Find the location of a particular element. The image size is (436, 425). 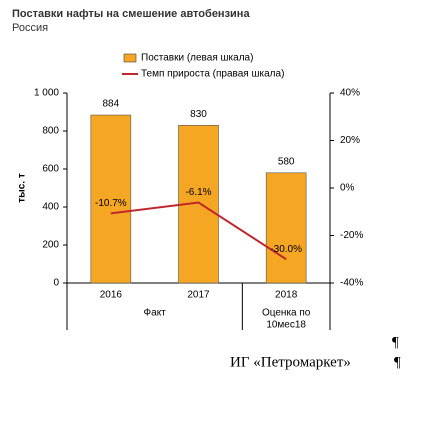

value-label: 830 is located at coordinates (198, 114).